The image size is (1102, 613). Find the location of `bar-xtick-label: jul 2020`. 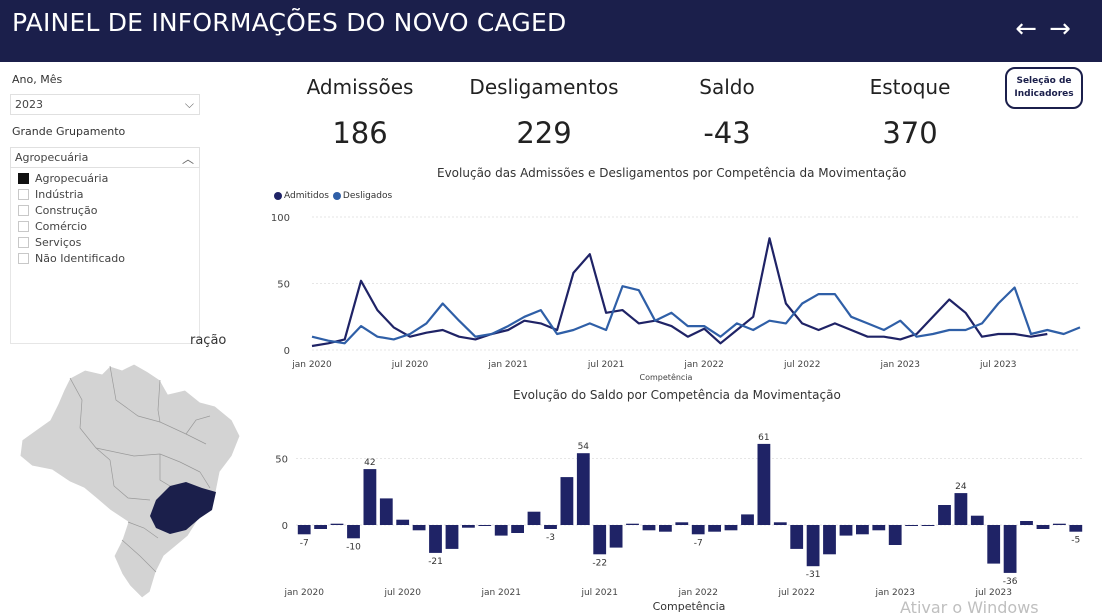

bar-xtick-label: jul 2020 is located at coordinates (402, 593).